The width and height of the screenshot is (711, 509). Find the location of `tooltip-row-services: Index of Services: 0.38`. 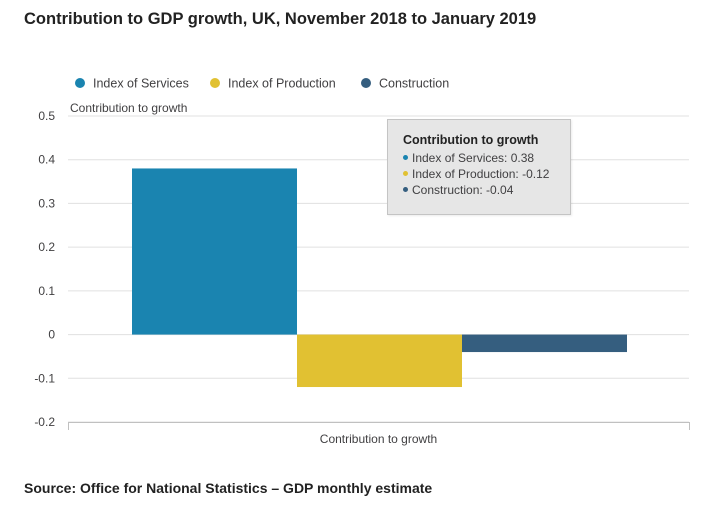

tooltip-row-services: Index of Services: 0.38 is located at coordinates (486, 158).